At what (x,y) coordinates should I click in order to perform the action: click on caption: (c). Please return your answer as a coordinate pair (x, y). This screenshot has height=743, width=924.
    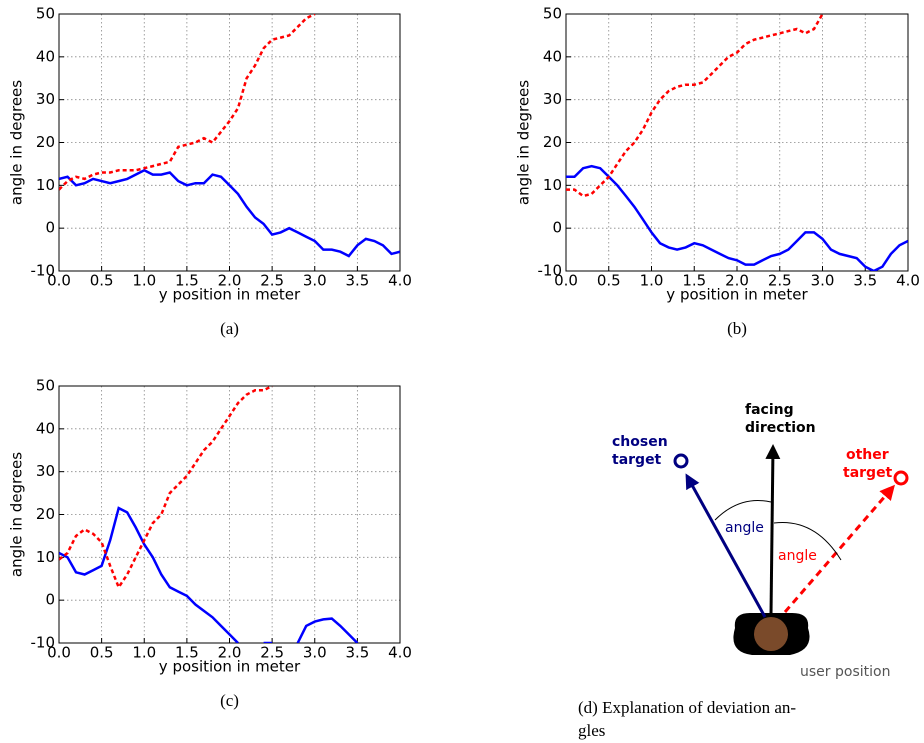
    Looking at the image, I should click on (229, 700).